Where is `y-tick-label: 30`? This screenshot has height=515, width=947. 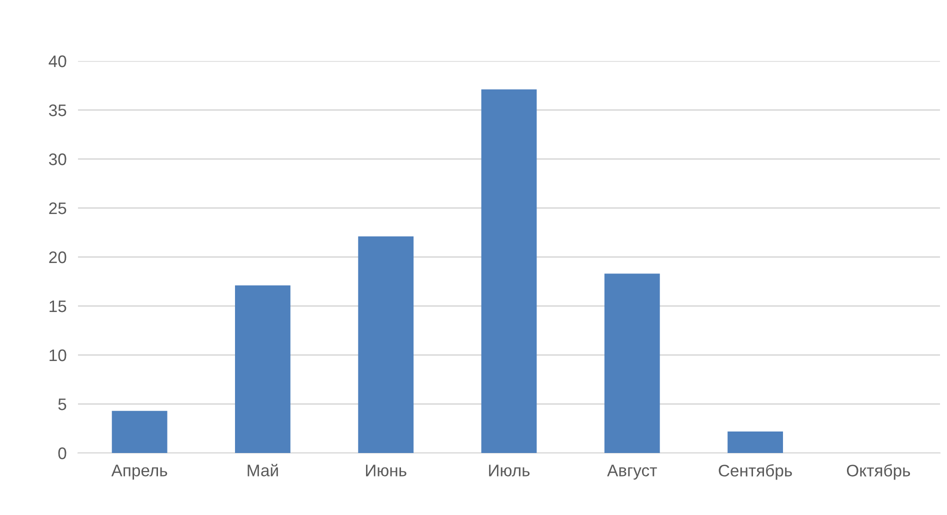 y-tick-label: 30 is located at coordinates (57, 159).